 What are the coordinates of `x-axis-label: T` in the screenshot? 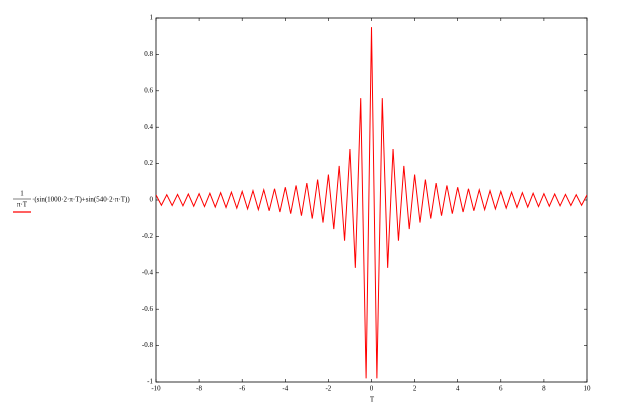 It's located at (372, 400).